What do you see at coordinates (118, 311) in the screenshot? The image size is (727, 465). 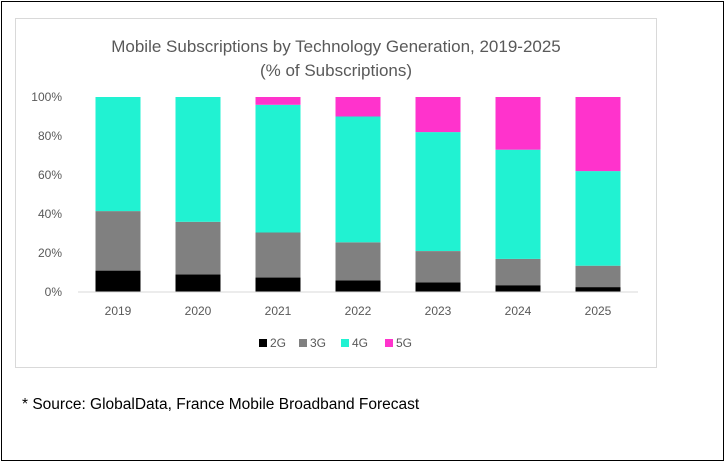 I see `x-tick-label: 2019` at bounding box center [118, 311].